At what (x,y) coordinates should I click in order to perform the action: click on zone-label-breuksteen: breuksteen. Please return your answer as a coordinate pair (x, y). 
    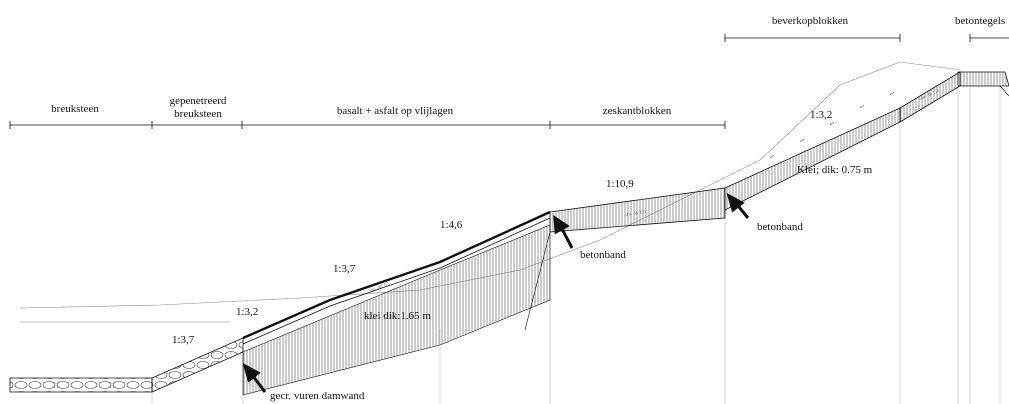
    Looking at the image, I should click on (75, 109).